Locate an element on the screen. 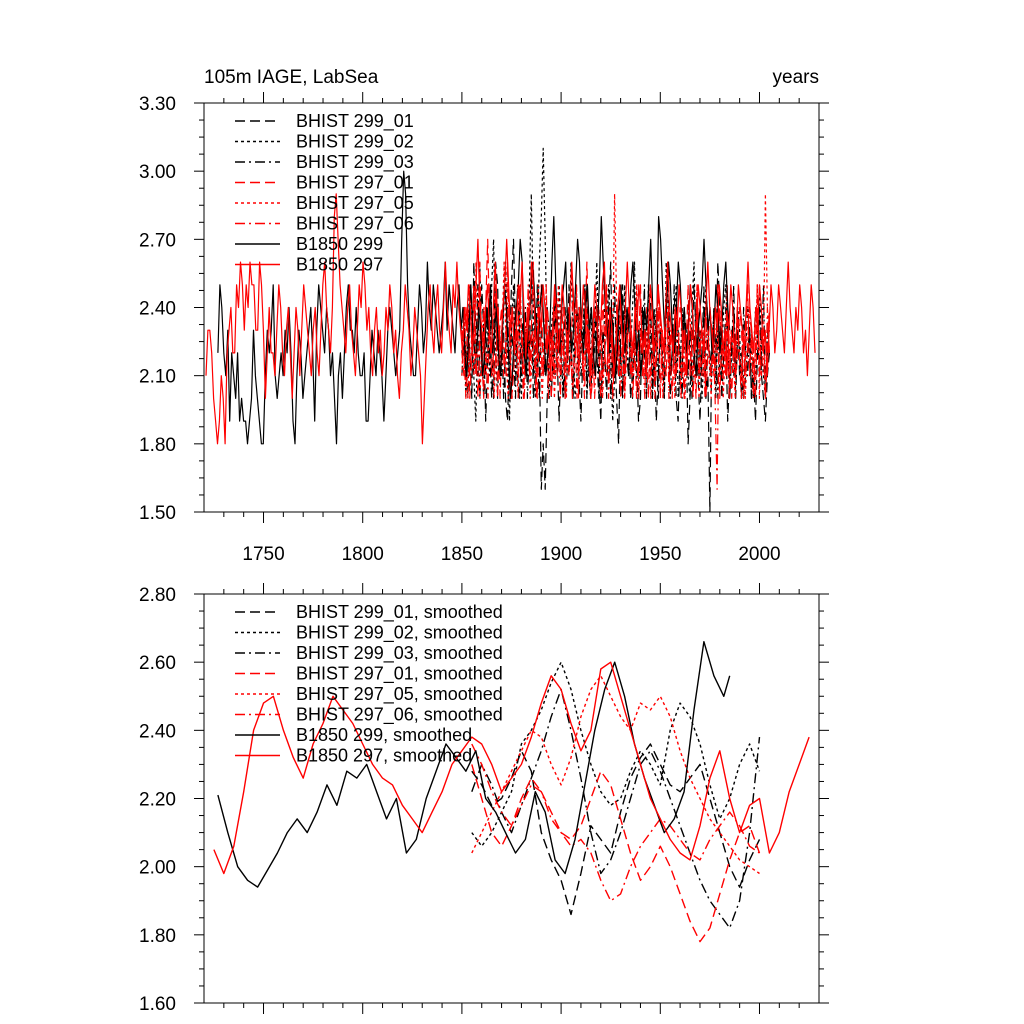 Image resolution: width=1024 pixels, height=1024 pixels. y-tick-label: 3.30 is located at coordinates (157, 104).